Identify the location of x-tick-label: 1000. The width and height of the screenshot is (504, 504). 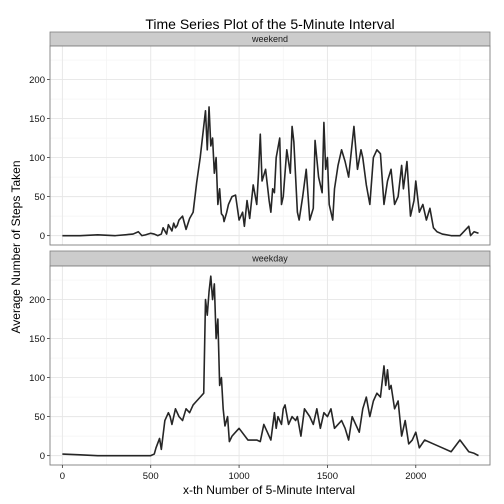
(239, 476).